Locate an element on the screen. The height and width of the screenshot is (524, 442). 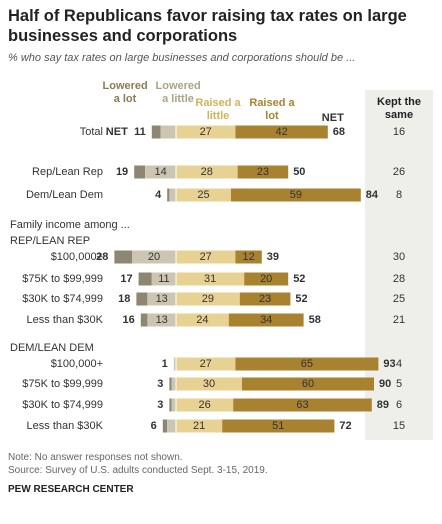
segment-label: 51 is located at coordinates (278, 426).